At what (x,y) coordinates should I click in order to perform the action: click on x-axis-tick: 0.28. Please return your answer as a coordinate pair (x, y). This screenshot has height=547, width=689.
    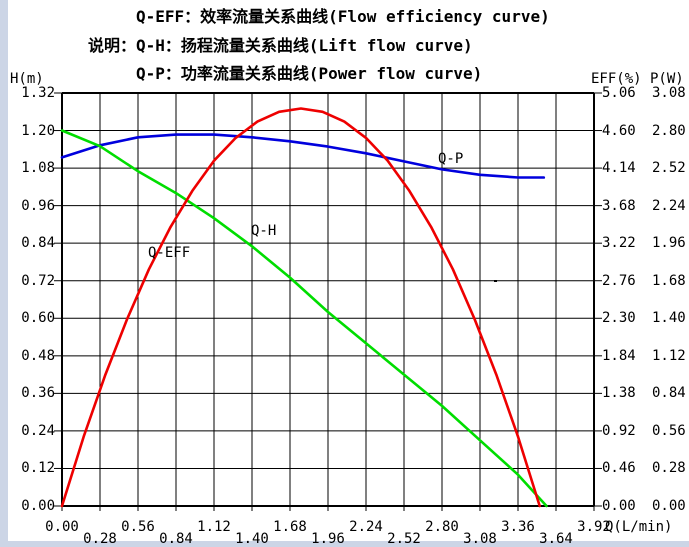
    Looking at the image, I should click on (100, 539).